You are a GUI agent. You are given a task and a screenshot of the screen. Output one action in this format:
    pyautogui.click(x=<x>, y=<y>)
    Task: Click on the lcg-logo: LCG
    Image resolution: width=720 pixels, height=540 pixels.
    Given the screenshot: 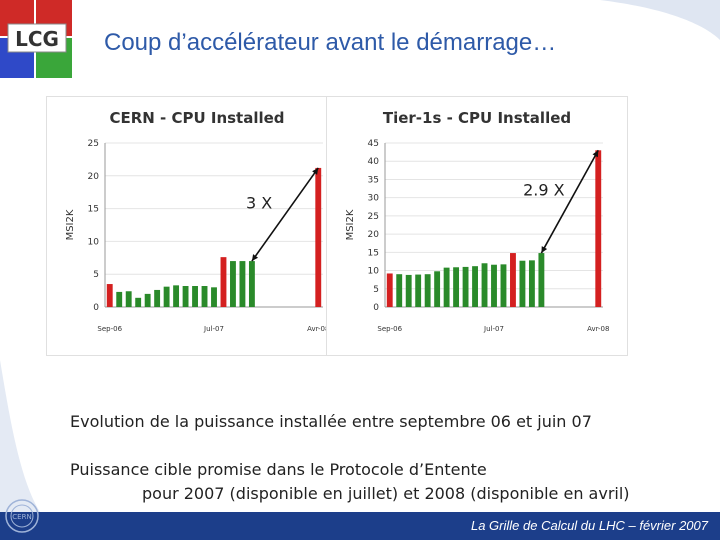 What is the action you would take?
    pyautogui.click(x=36, y=39)
    